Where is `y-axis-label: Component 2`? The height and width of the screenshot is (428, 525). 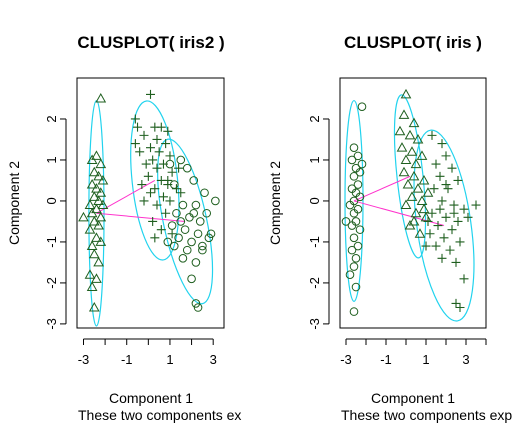 y-axis-label: Component 2 is located at coordinates (275, 203).